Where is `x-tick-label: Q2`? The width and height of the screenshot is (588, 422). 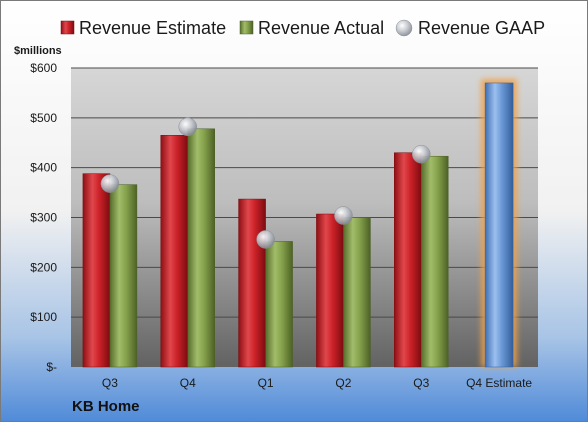 x-tick-label: Q2 is located at coordinates (343, 383).